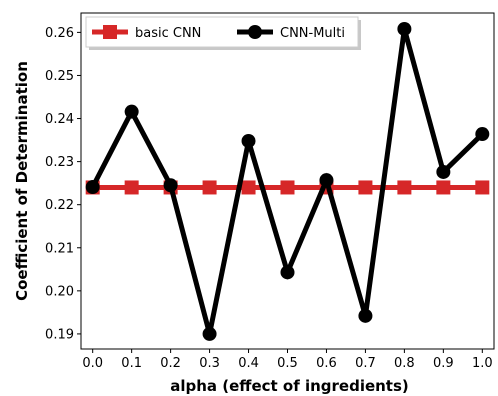  I want to click on y-tick-label: 0.23, so click(59, 162).